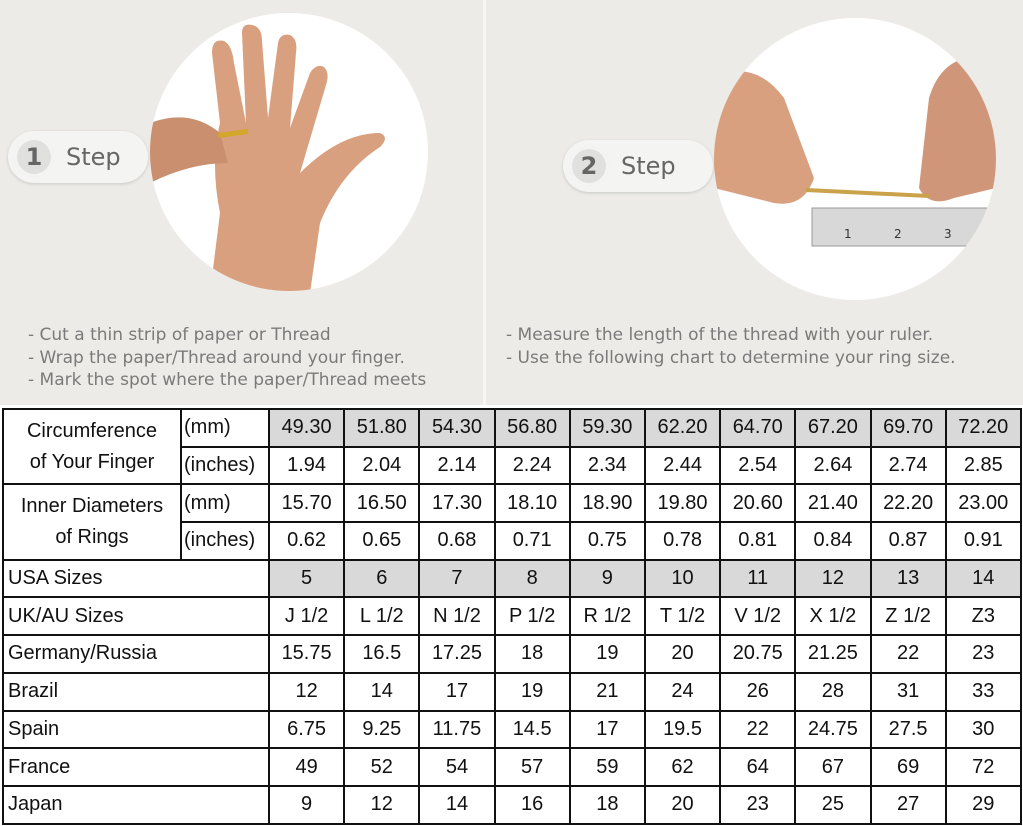 The width and height of the screenshot is (1023, 826). I want to click on table-cell: 17, so click(607, 729).